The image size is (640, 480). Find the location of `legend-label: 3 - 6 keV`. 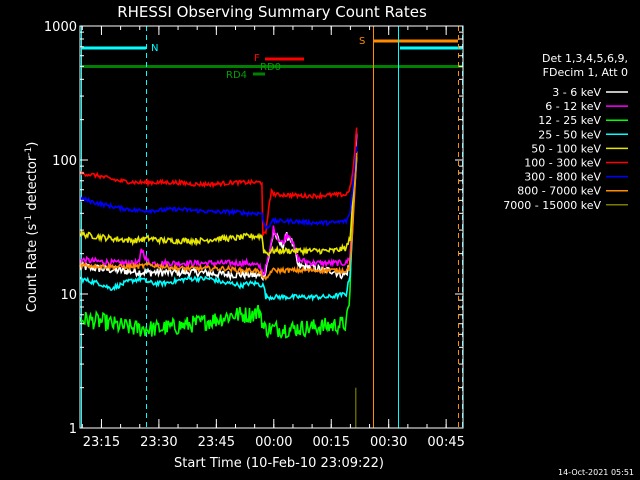

legend-label: 3 - 6 keV is located at coordinates (576, 92).